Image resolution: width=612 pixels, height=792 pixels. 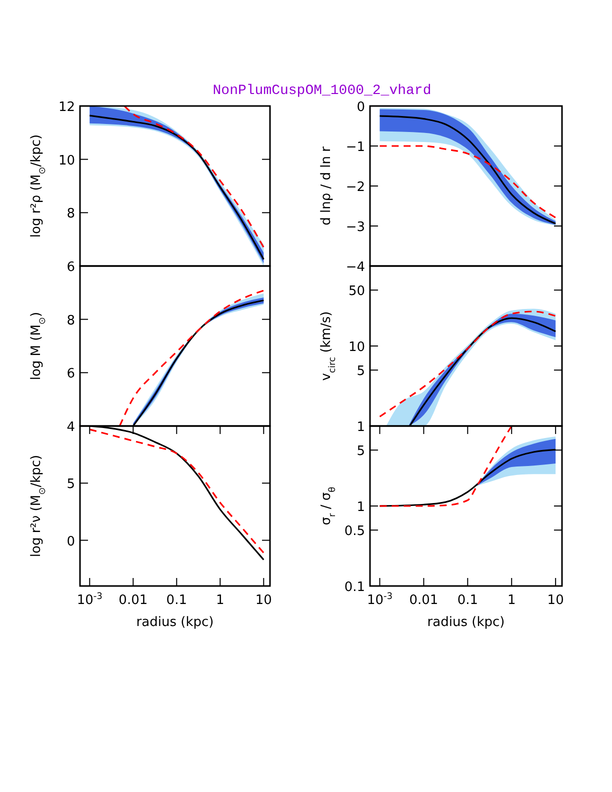 I want to click on y-tick-label: −4, so click(x=355, y=267).